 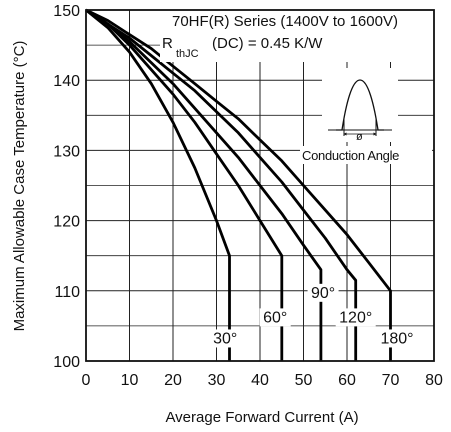 I want to click on x-tick-label: 50, so click(x=304, y=380).